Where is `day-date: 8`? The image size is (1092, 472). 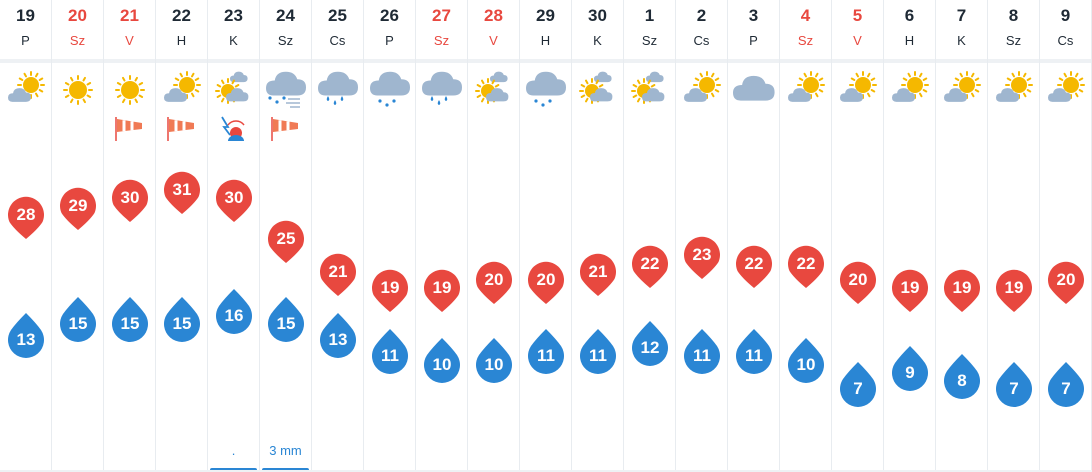 day-date: 8 is located at coordinates (1013, 15).